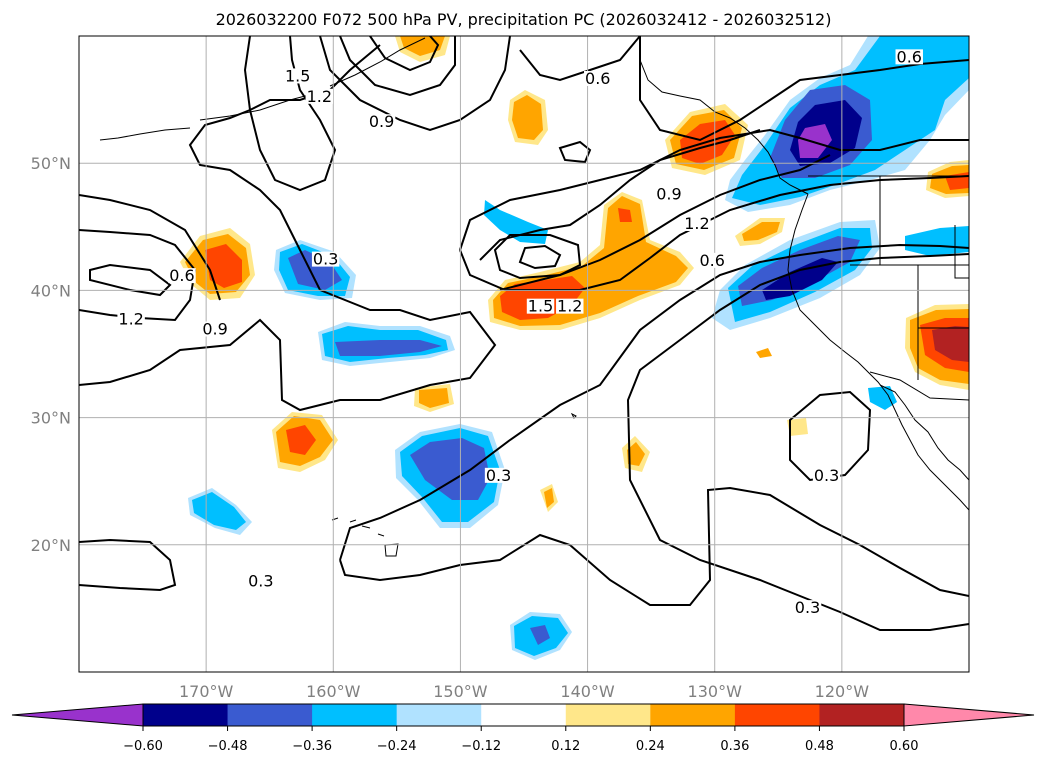  What do you see at coordinates (51, 418) in the screenshot?
I see `lat-tick-label-2: 30°N` at bounding box center [51, 418].